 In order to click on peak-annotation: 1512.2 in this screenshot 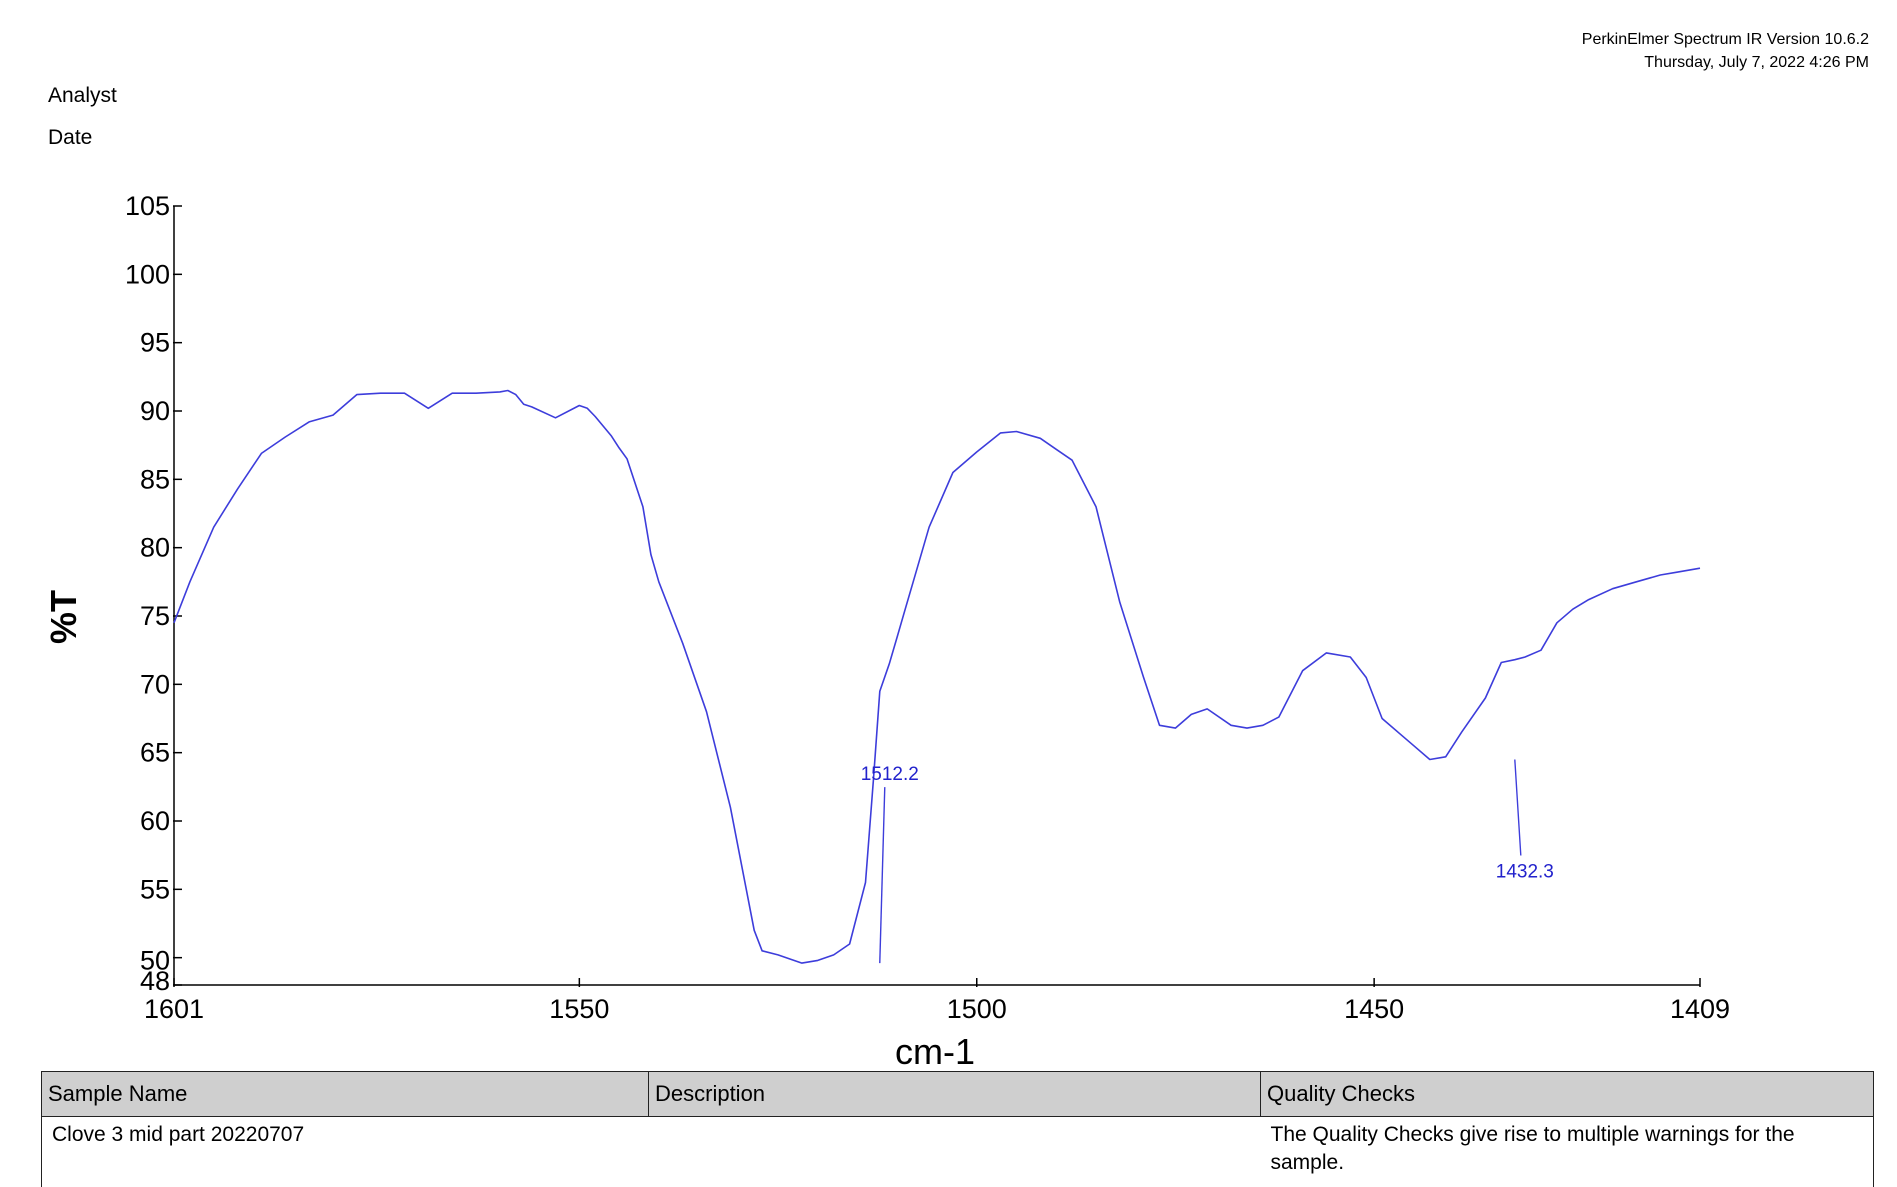, I will do `click(890, 864)`.